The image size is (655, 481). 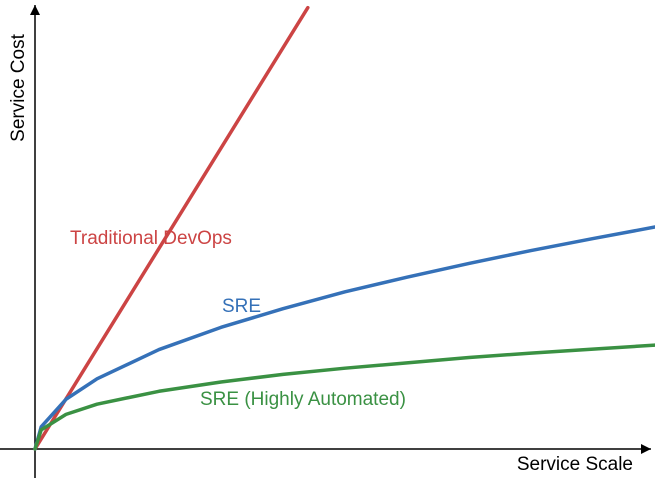 What do you see at coordinates (575, 464) in the screenshot?
I see `x-axis-label: Service Scale` at bounding box center [575, 464].